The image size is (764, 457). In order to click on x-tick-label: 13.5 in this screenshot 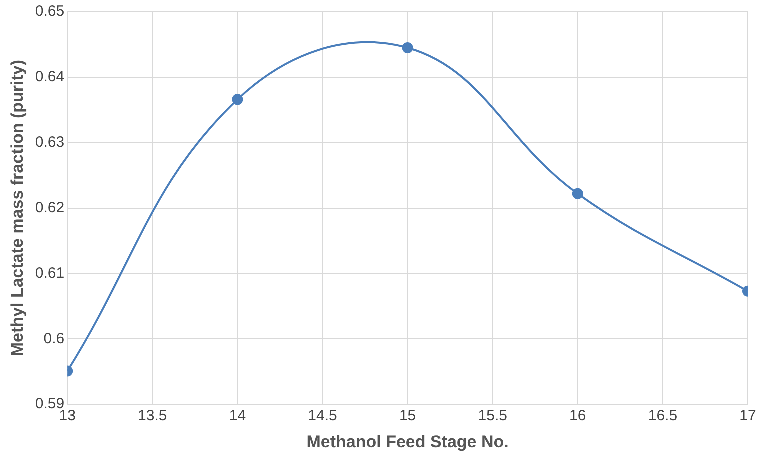, I will do `click(153, 416)`.